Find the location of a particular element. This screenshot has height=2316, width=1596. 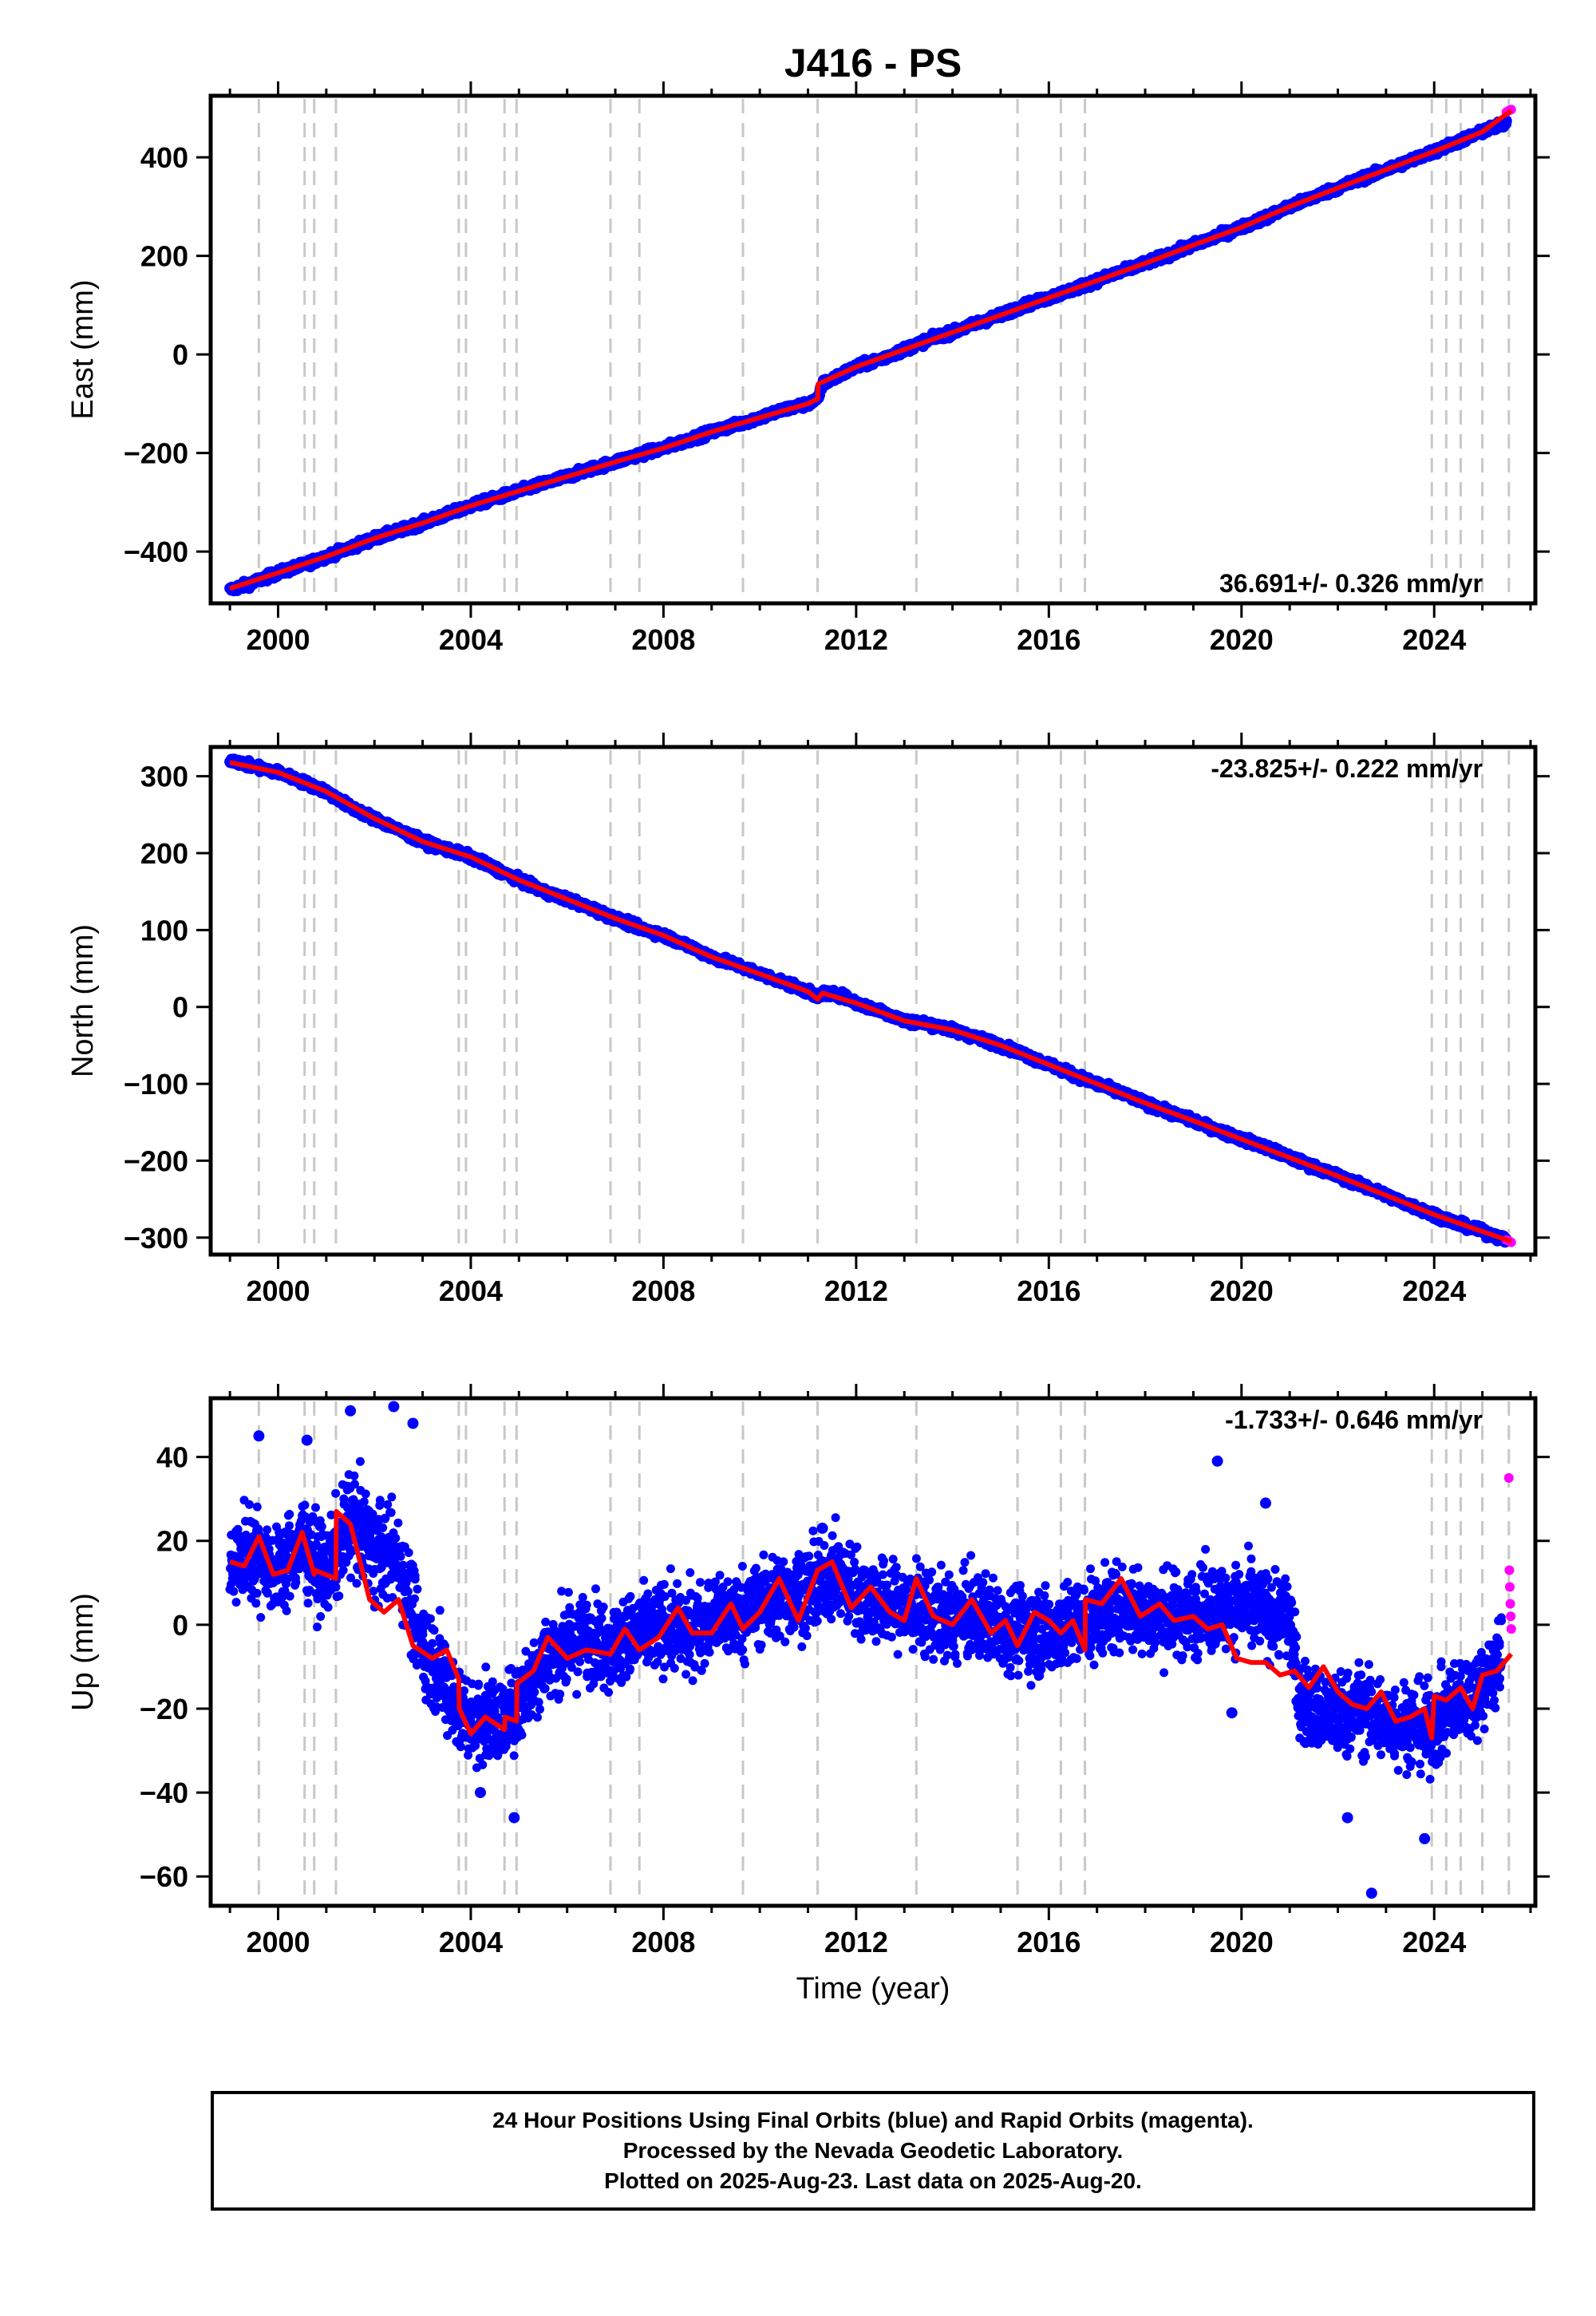

chart-title: J416 - PS is located at coordinates (873, 63).